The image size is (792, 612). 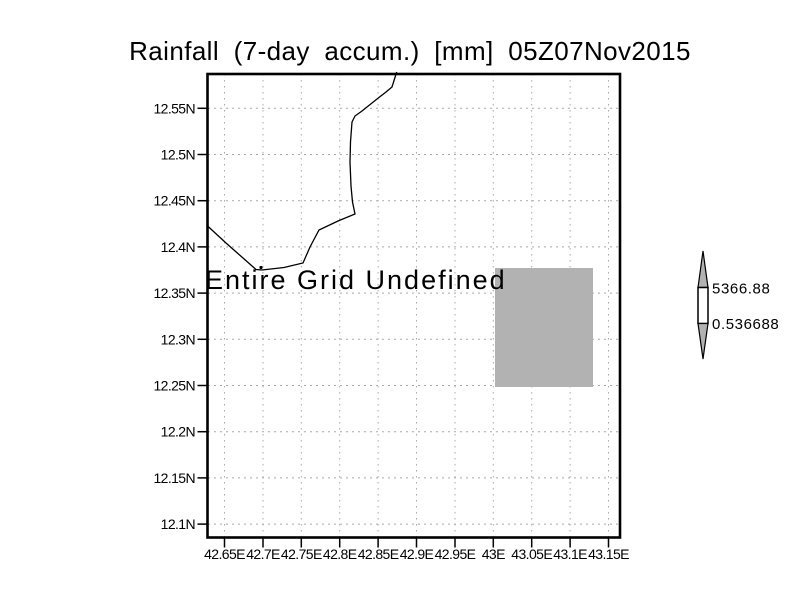 What do you see at coordinates (378, 554) in the screenshot?
I see `lon-label: 42.85E` at bounding box center [378, 554].